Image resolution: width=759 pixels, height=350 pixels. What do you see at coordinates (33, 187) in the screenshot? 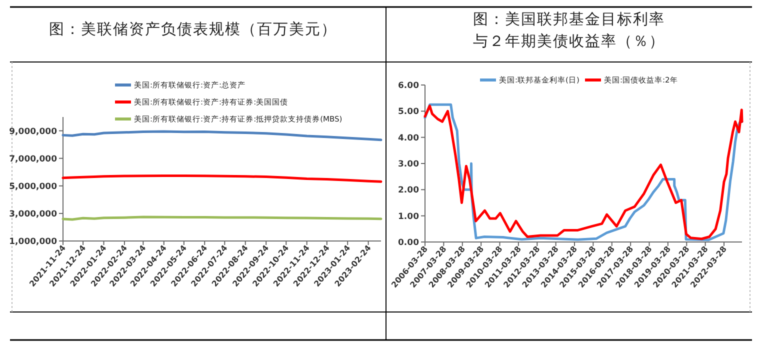
I see `y-tick-label: 5,000,000` at bounding box center [33, 187].